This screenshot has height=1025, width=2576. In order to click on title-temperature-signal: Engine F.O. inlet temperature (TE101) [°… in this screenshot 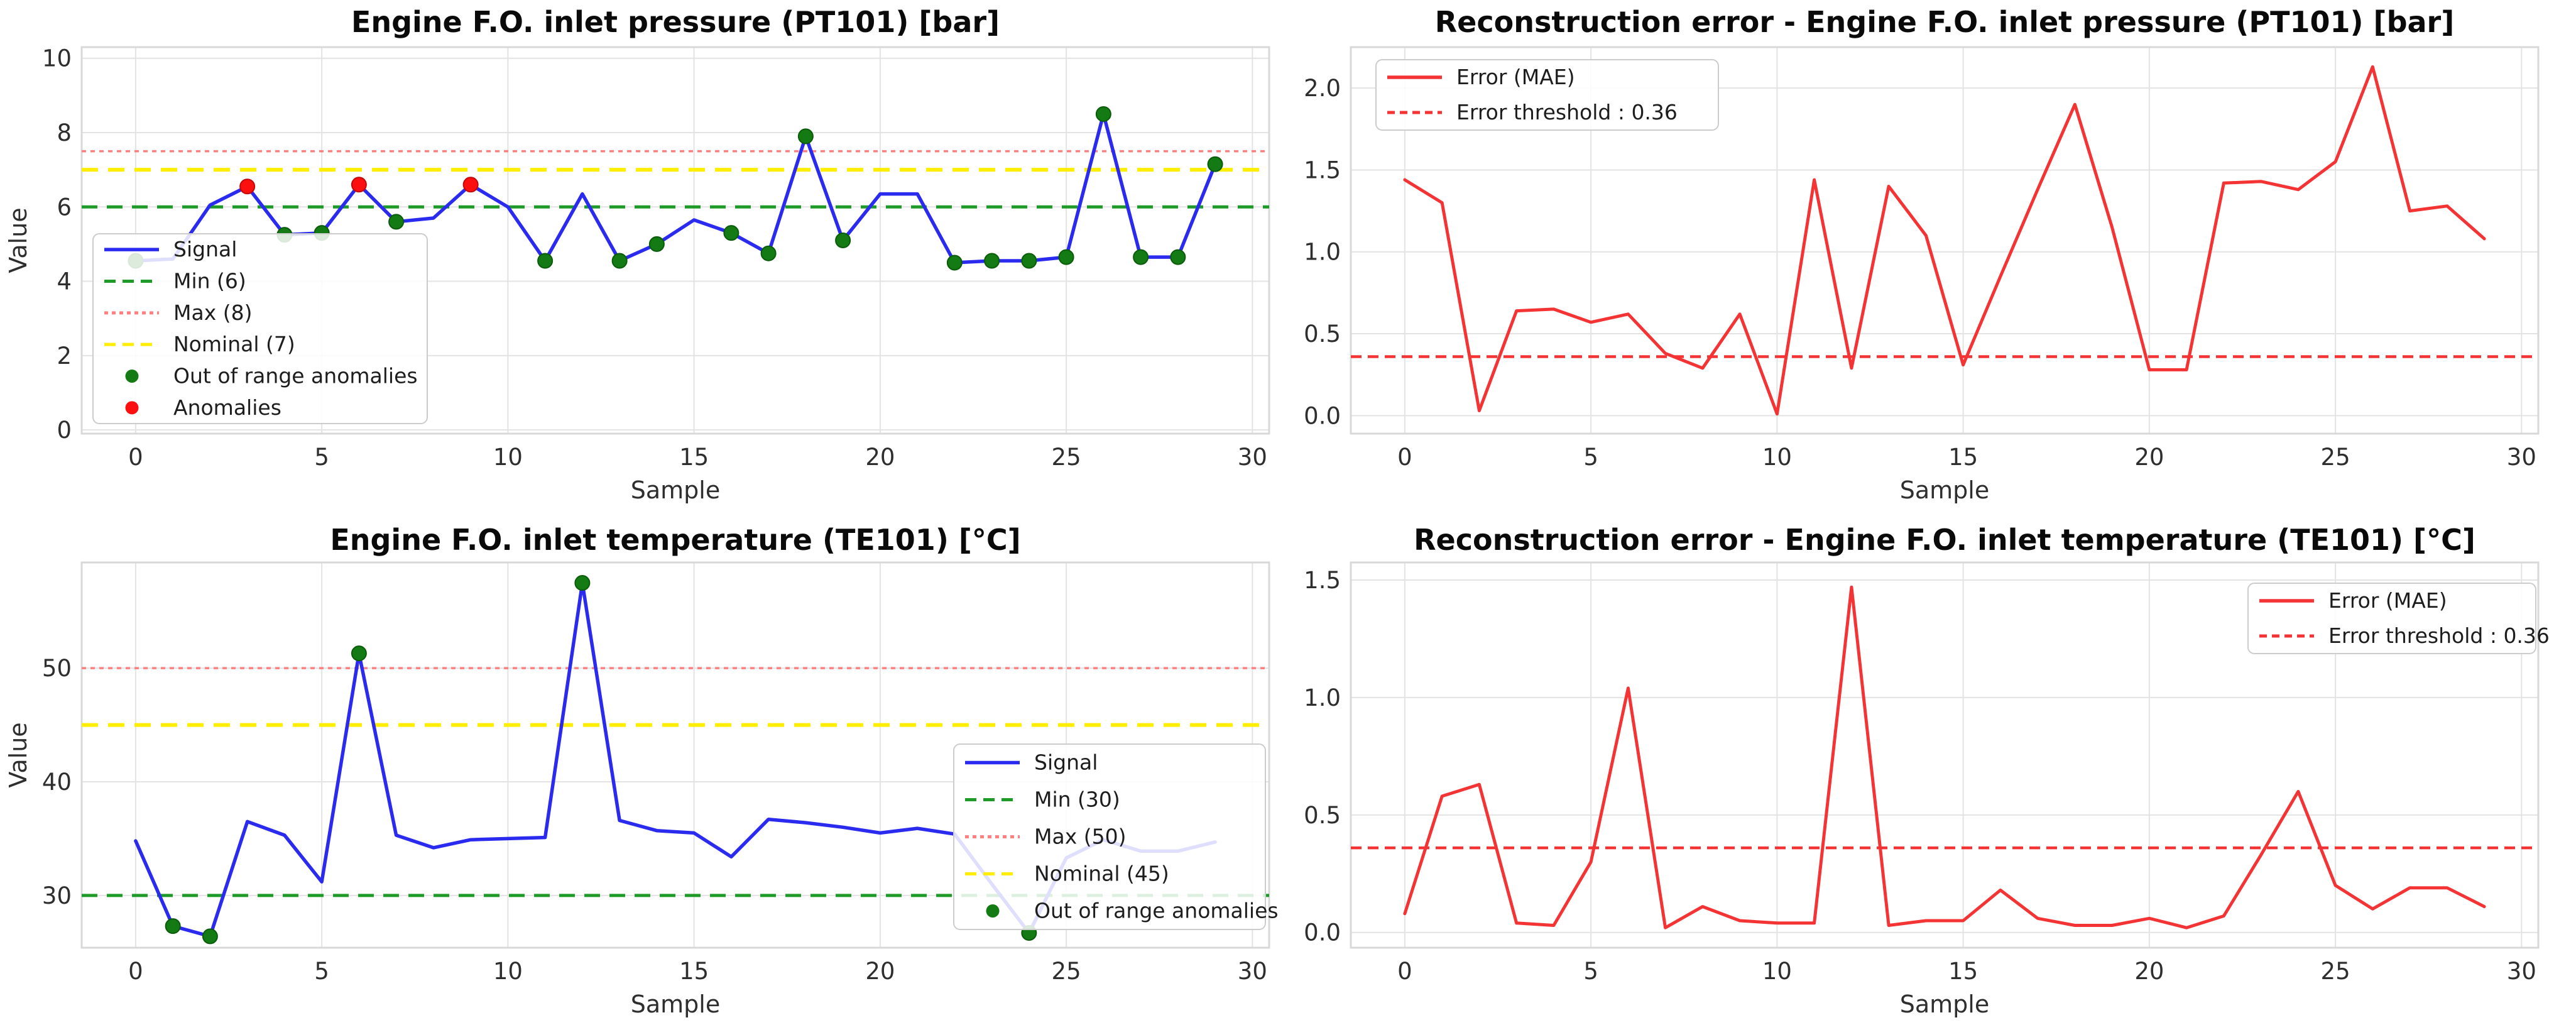, I will do `click(676, 540)`.